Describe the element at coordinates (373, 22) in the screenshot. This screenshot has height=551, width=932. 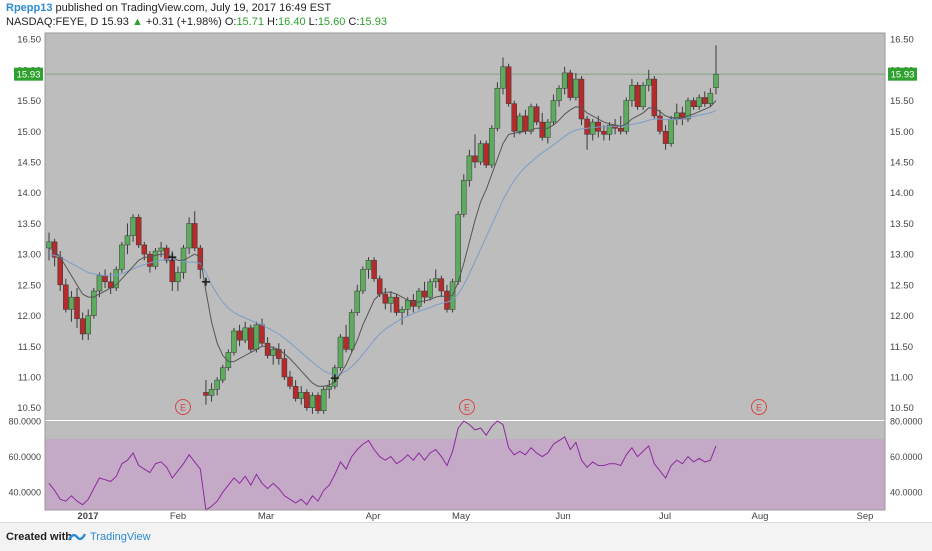
I see `close-value: 15.93` at that location.